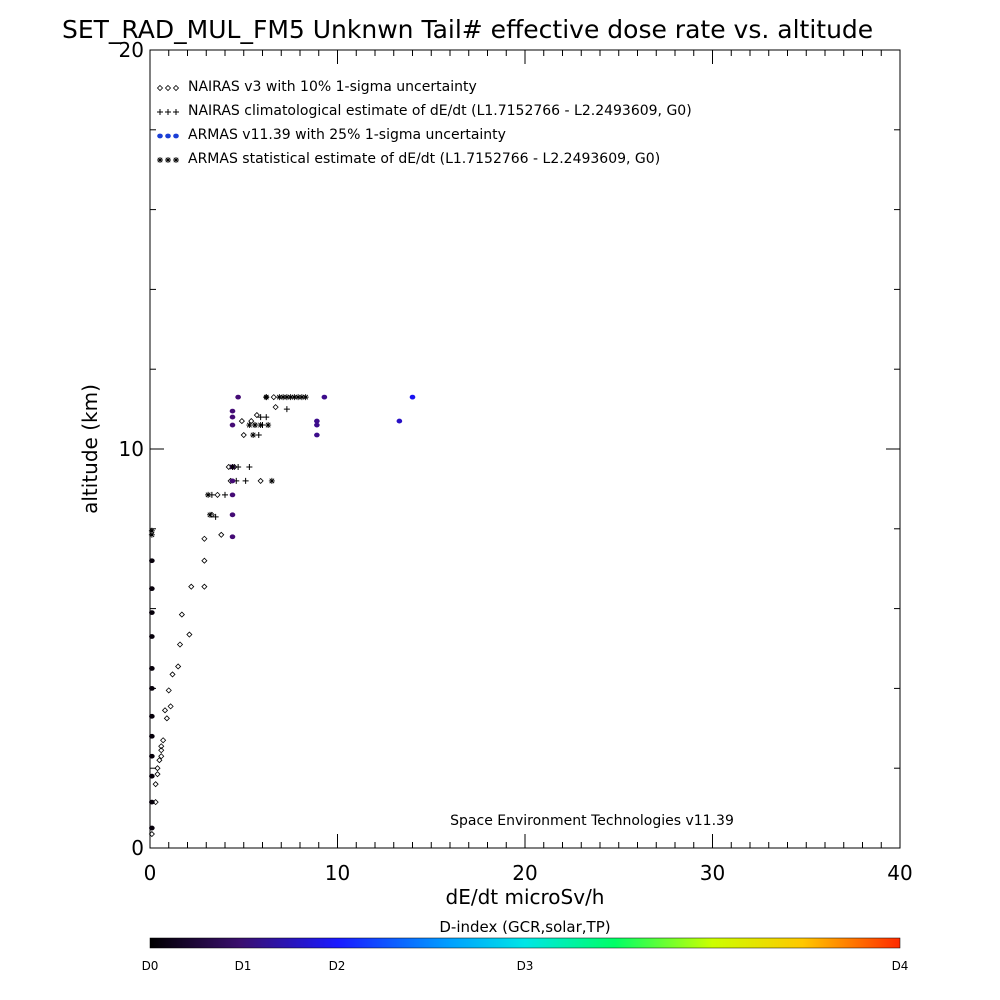 This screenshot has width=1000, height=1000. Describe the element at coordinates (525, 897) in the screenshot. I see `x-axis-label: dE/dt microSv/h` at that location.